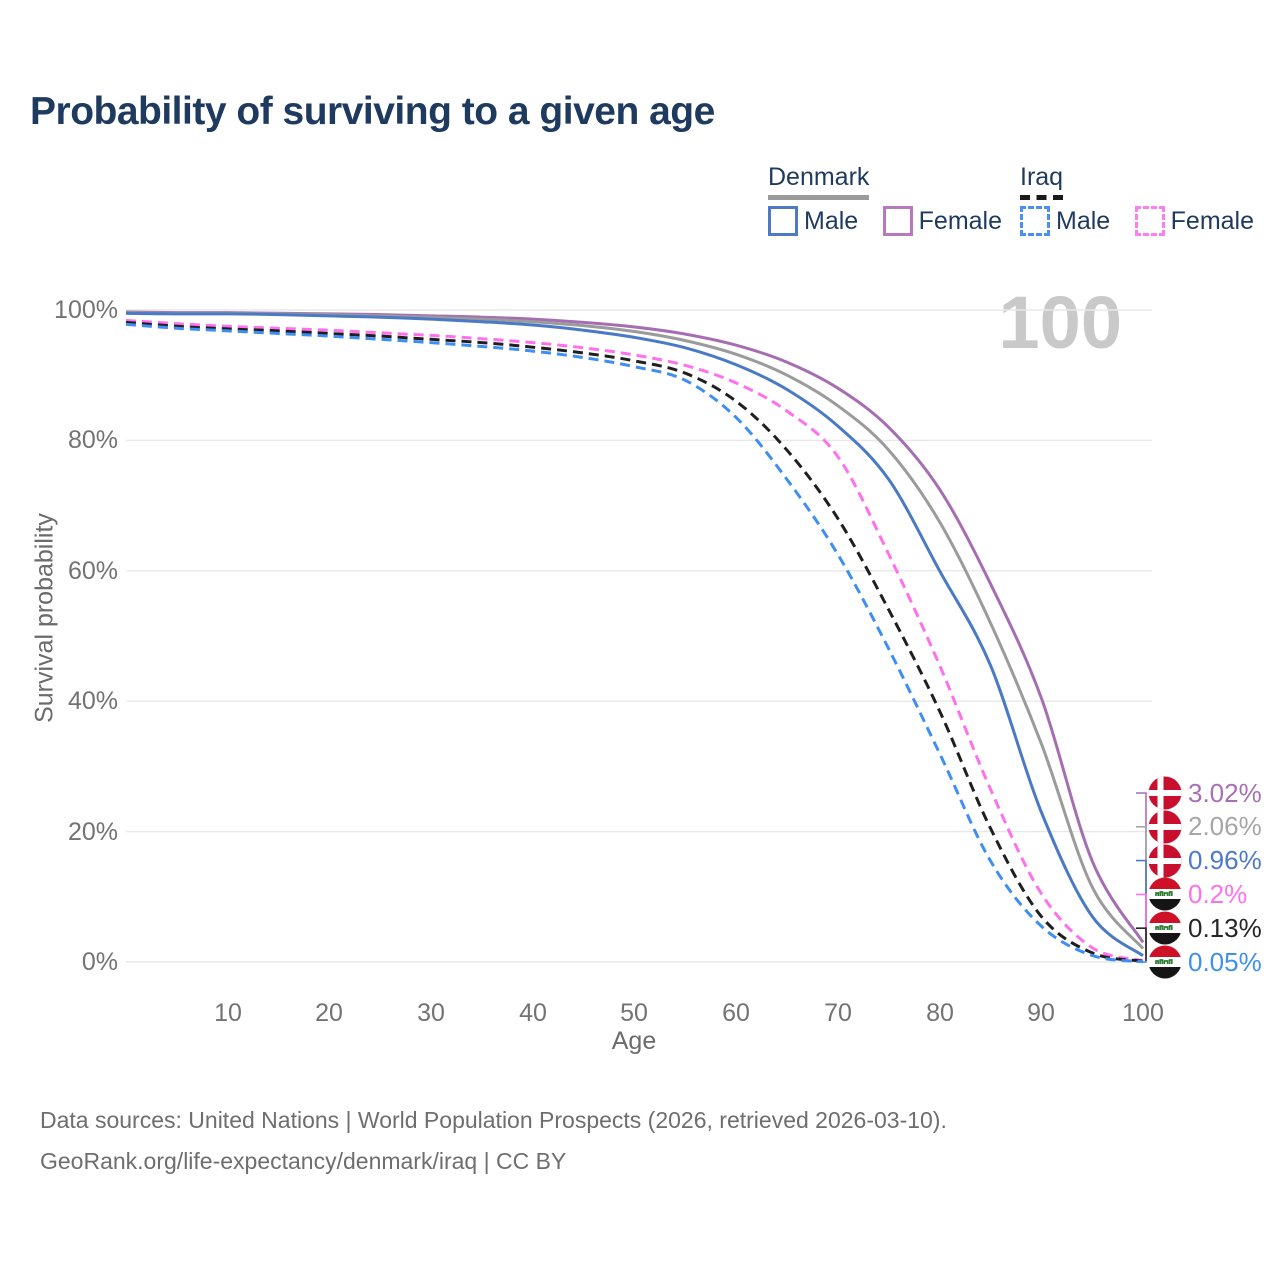 This screenshot has height=1280, width=1280. Describe the element at coordinates (1147, 202) in the screenshot. I see `legend-group-iraq: Iraq Male Female` at that location.